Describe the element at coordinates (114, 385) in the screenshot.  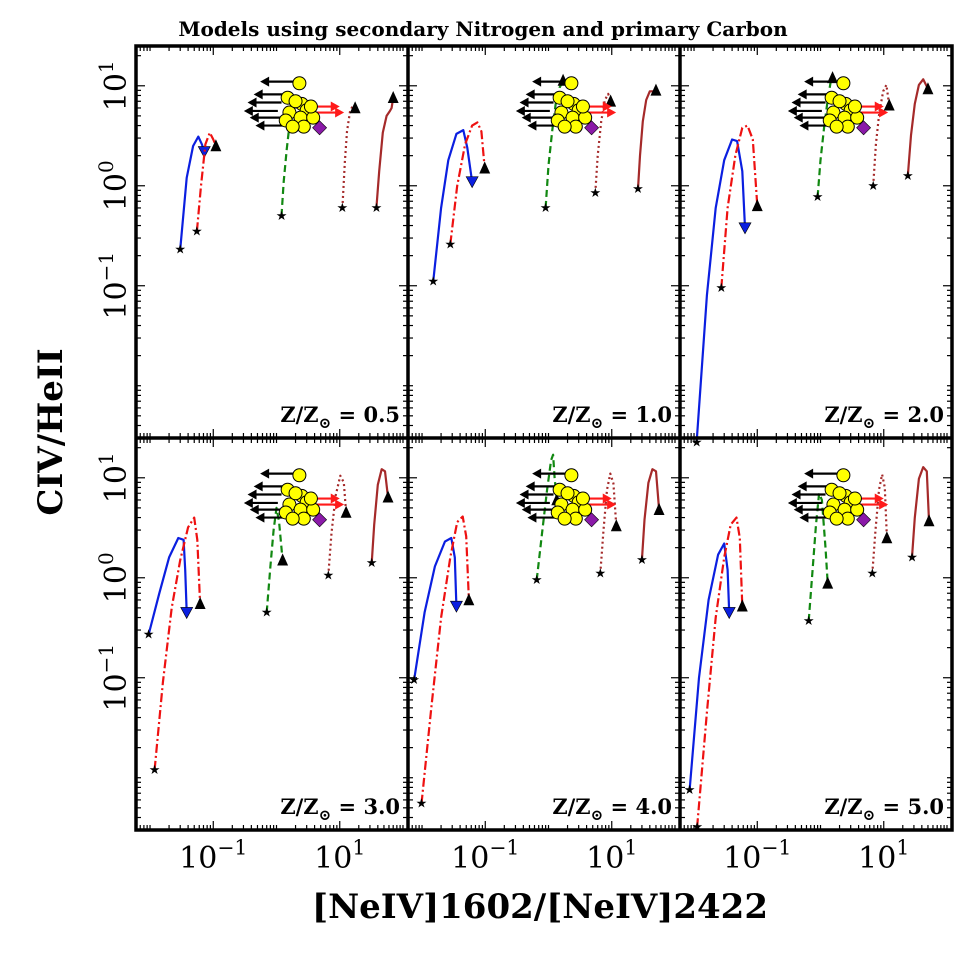
I see `y-tick-labels: 10−1 100 101 10−1 100 101` at that location.